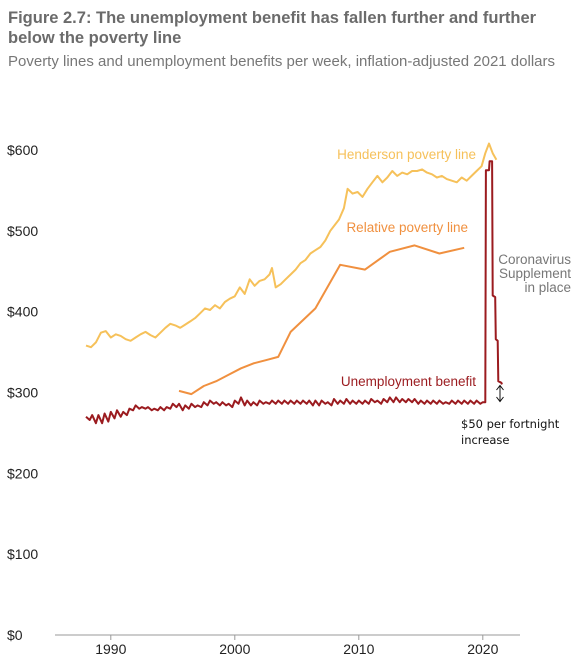  What do you see at coordinates (535, 273) in the screenshot?
I see `coronavirus-line-2: Supplement` at bounding box center [535, 273].